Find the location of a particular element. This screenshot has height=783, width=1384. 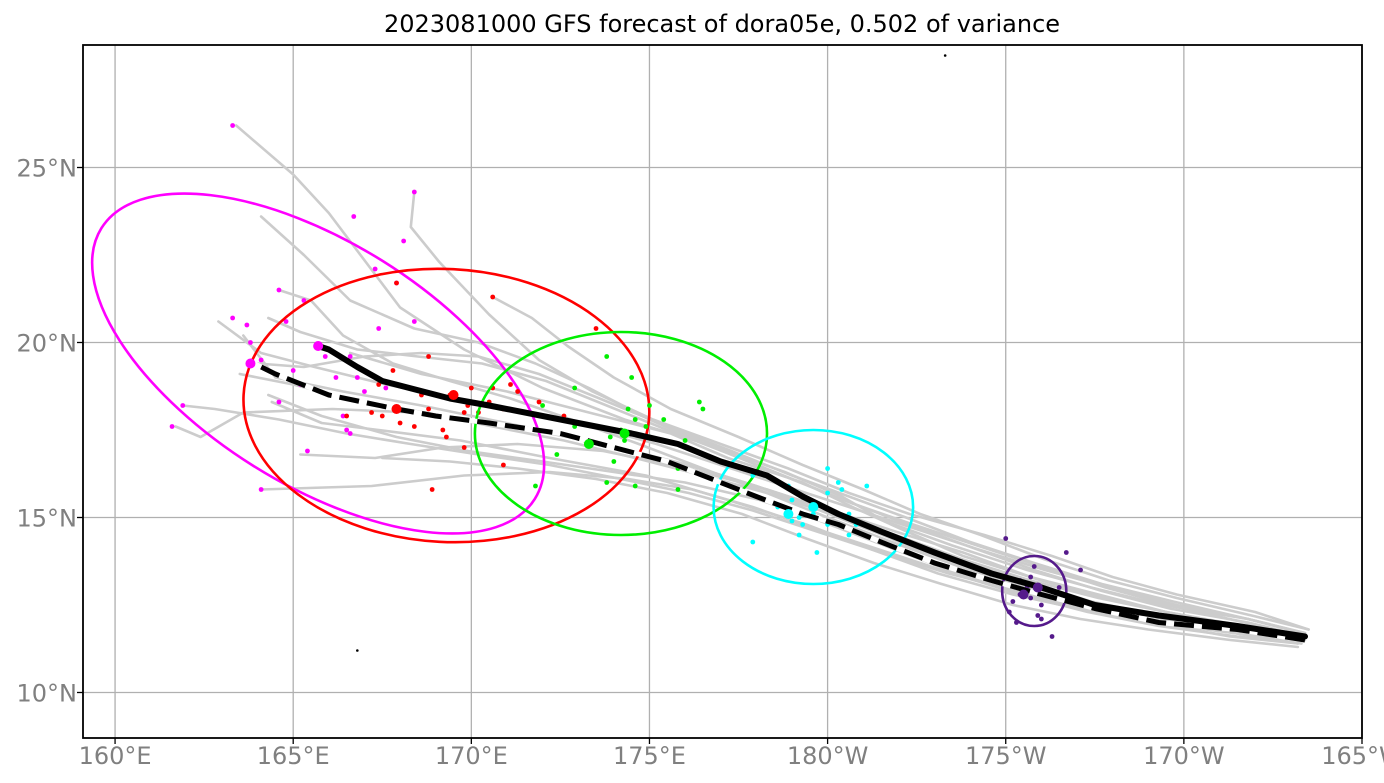

y-tick-label: 10°N is located at coordinates (47, 694).